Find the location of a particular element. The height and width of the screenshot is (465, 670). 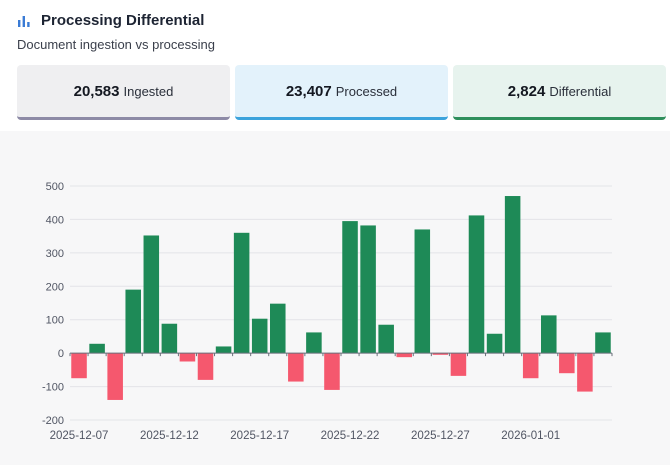

stat-ingested-label: Ingested is located at coordinates (148, 91).